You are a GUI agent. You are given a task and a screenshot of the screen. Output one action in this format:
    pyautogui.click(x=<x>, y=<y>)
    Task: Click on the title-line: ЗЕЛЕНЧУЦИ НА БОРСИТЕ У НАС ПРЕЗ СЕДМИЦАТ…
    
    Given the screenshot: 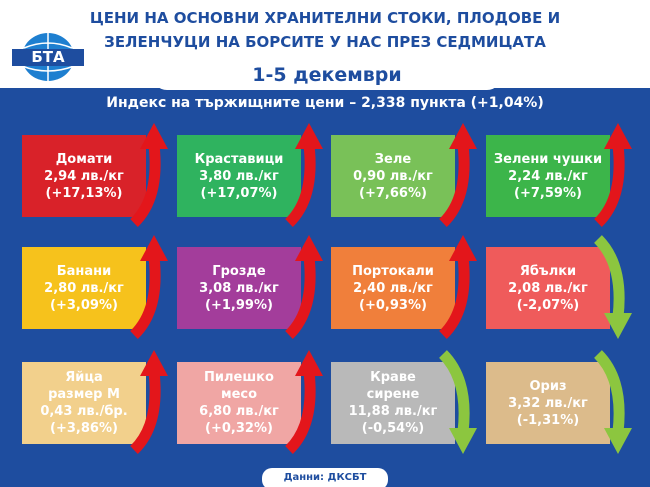 What is the action you would take?
    pyautogui.click(x=325, y=42)
    